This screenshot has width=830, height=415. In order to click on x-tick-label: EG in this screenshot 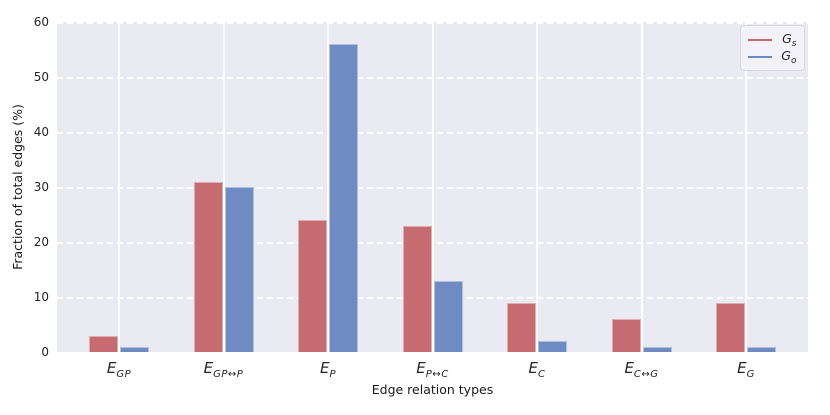, I will do `click(746, 369)`.